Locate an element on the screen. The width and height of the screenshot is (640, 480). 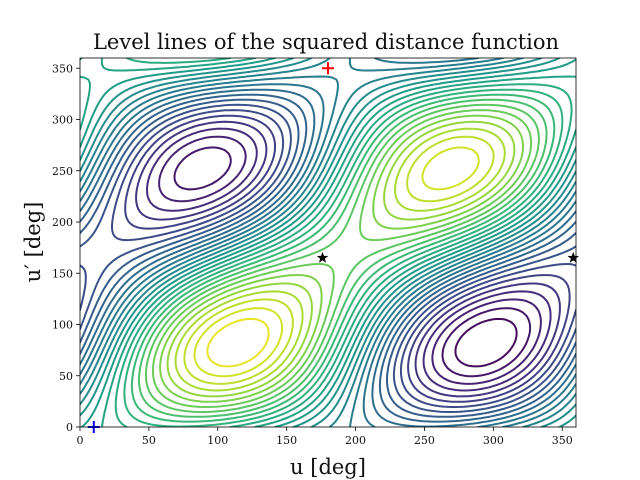
x-tick-label: 150 is located at coordinates (286, 440).